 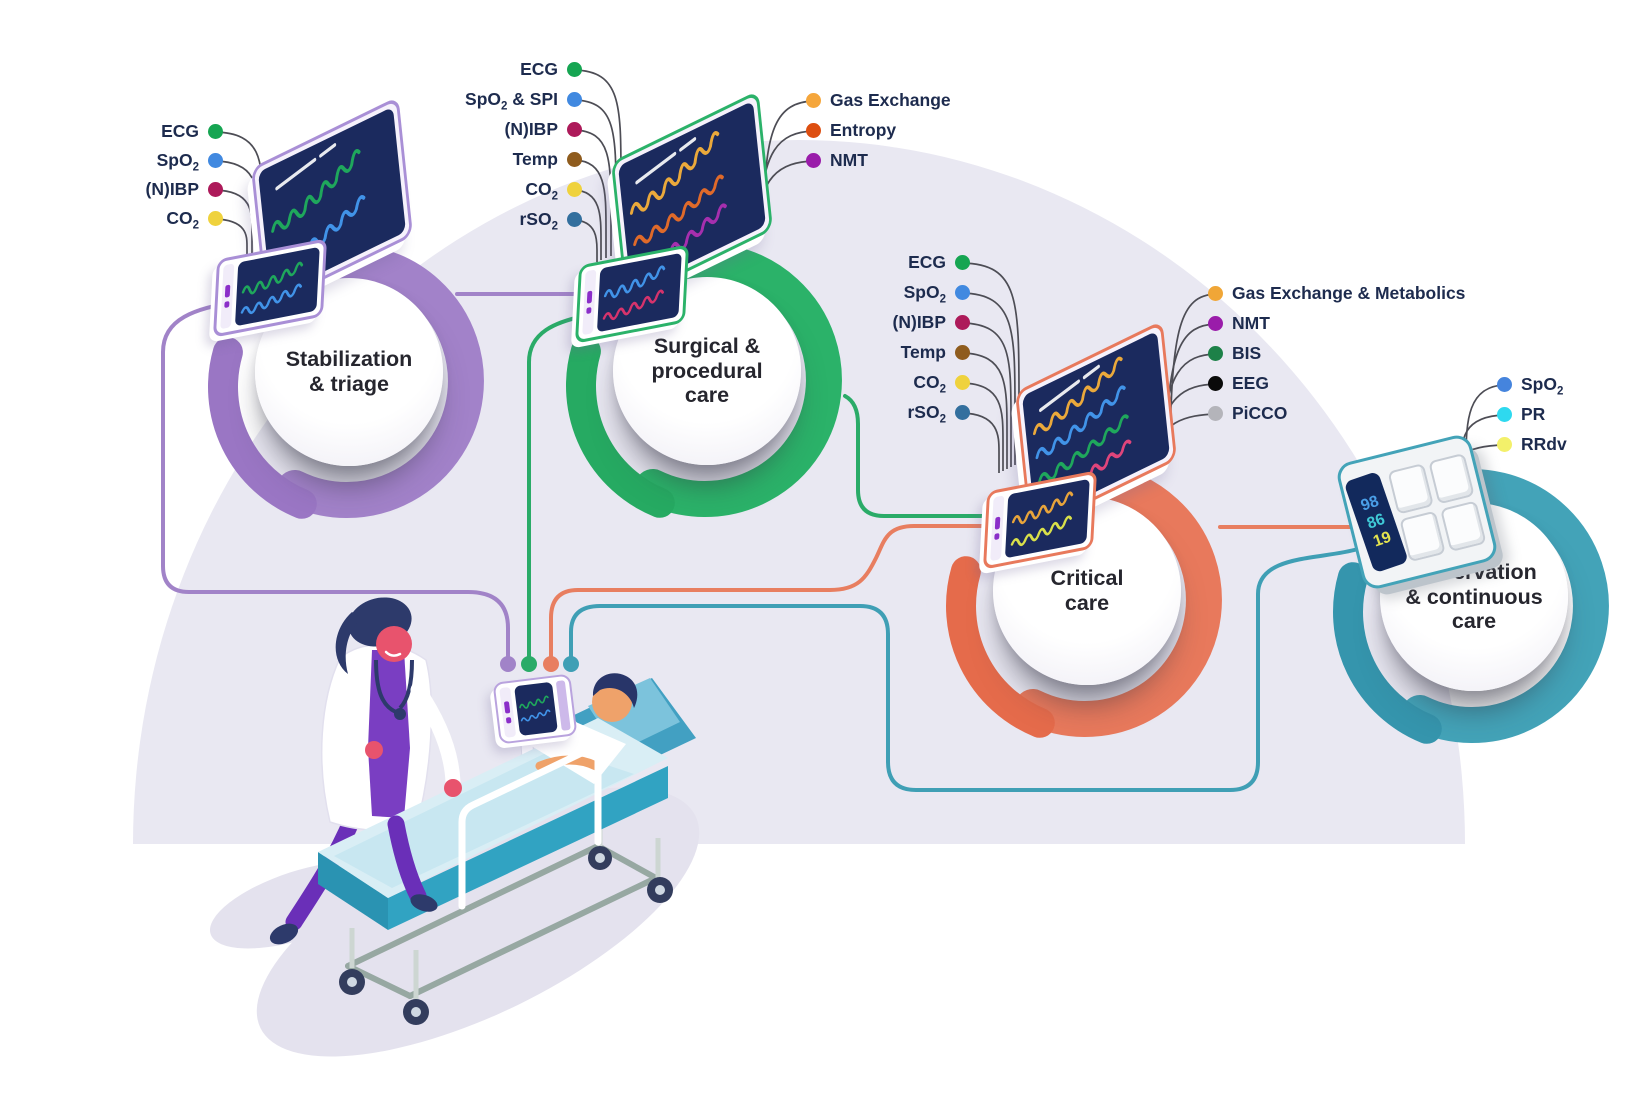 What do you see at coordinates (574, 99) in the screenshot?
I see `param-dot-spo2-spi` at bounding box center [574, 99].